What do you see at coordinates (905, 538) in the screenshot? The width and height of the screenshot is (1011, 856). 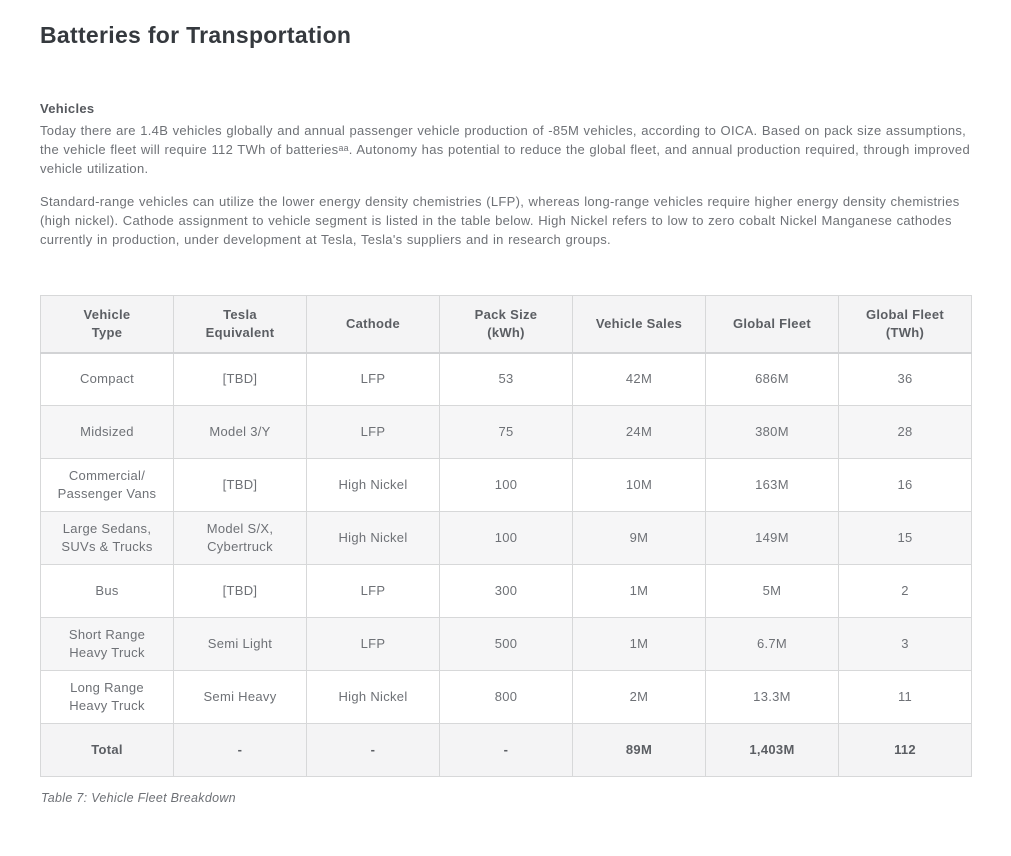 I see `cell-global-fleet-twh: 15` at bounding box center [905, 538].